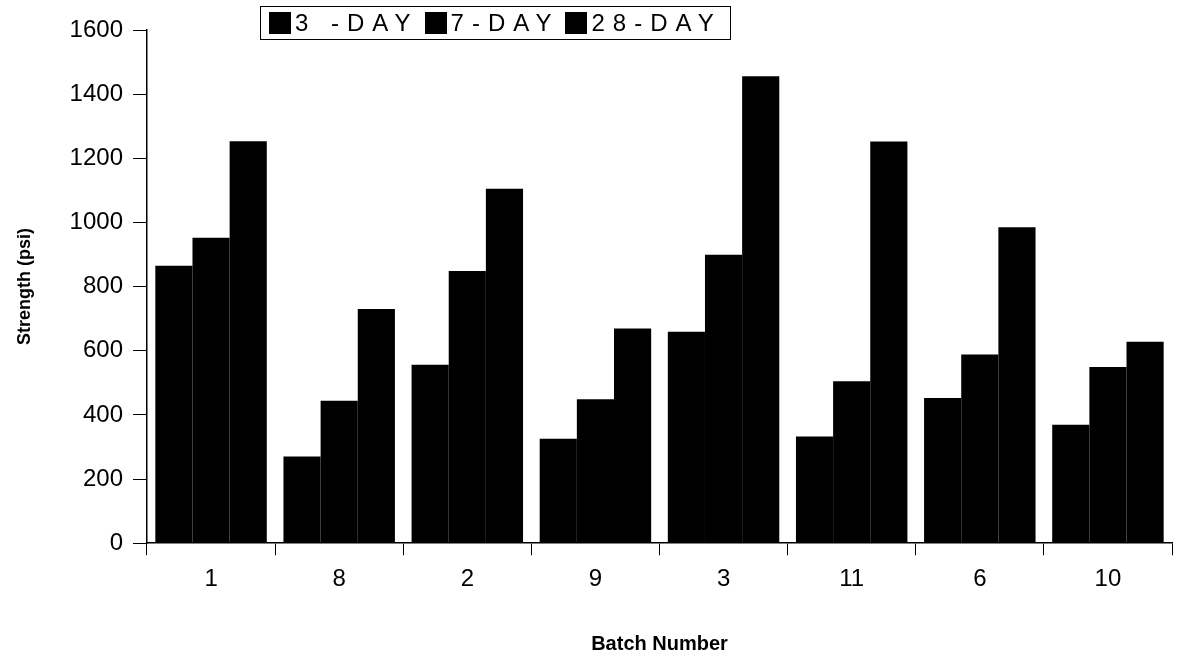 The image size is (1182, 670). What do you see at coordinates (505, 23) in the screenshot?
I see `legend-label: 7-DAY` at bounding box center [505, 23].